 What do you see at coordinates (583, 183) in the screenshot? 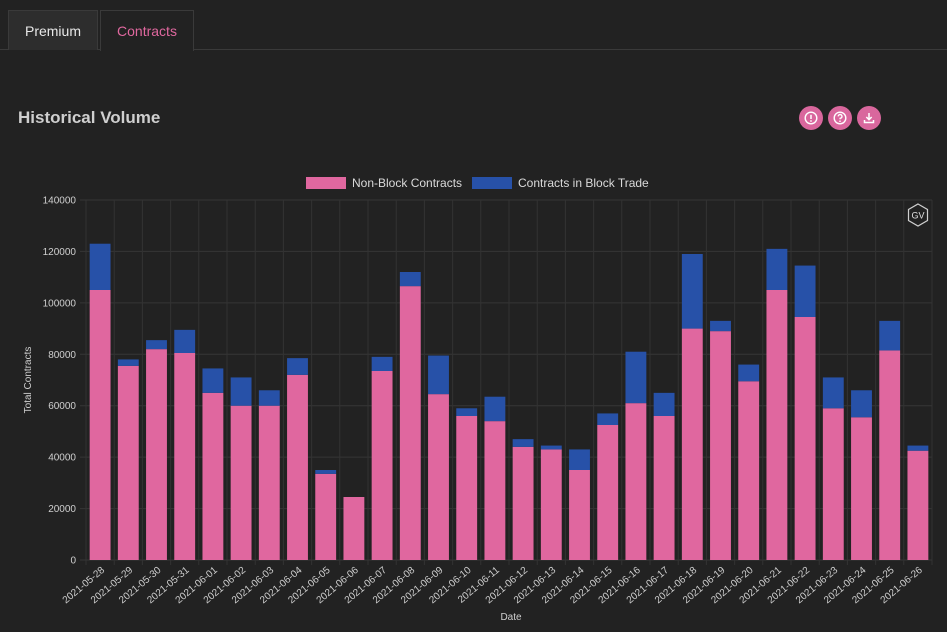
I see `legend-label: Contracts in Block Trade` at bounding box center [583, 183].